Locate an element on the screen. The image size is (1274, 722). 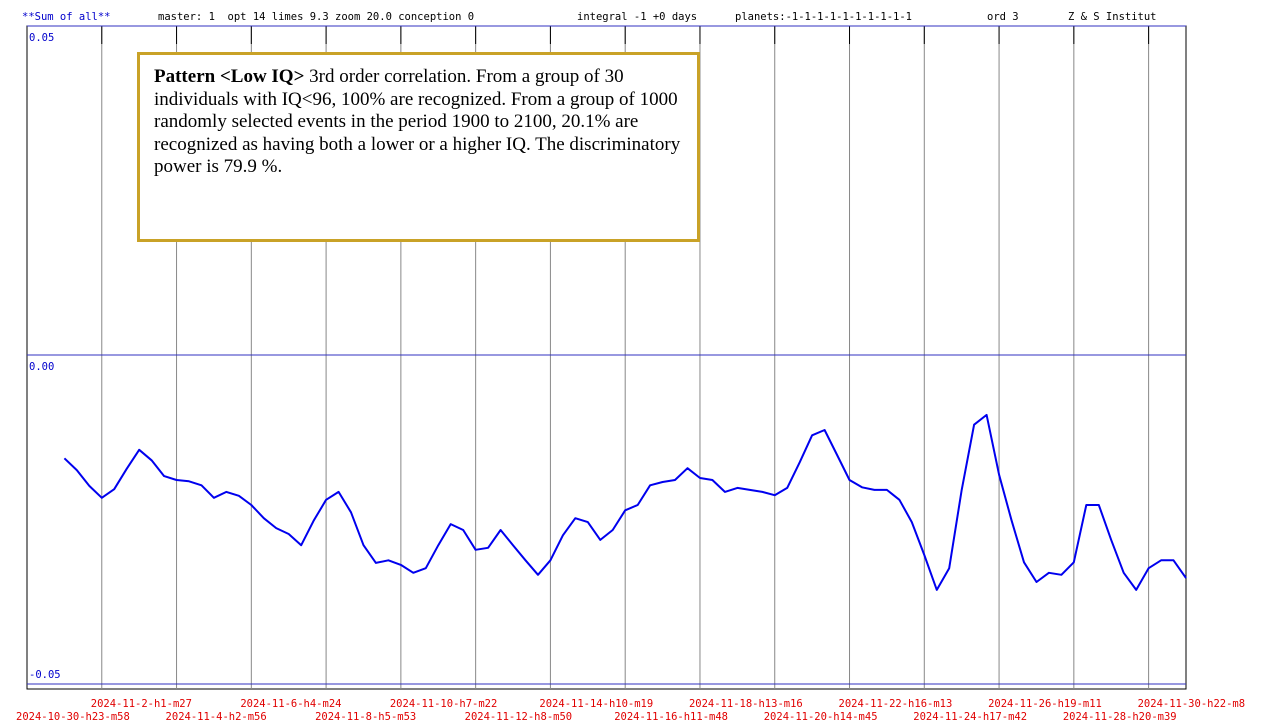
x-tick-label: 2024-11-6-h4-m24 is located at coordinates (290, 704).